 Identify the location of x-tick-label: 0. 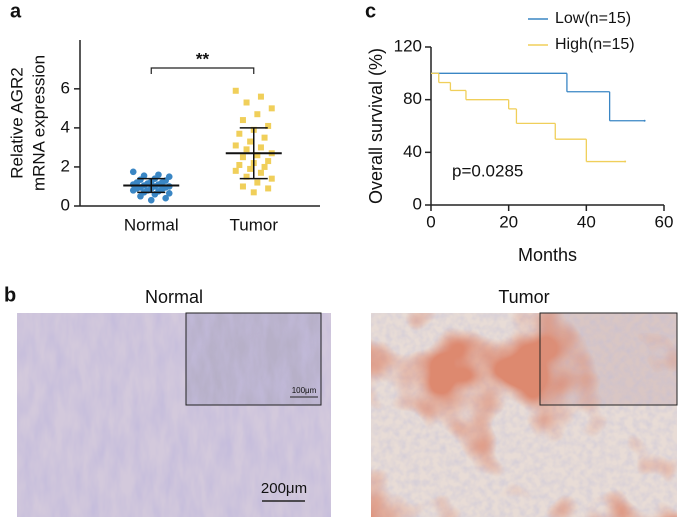
(430, 221).